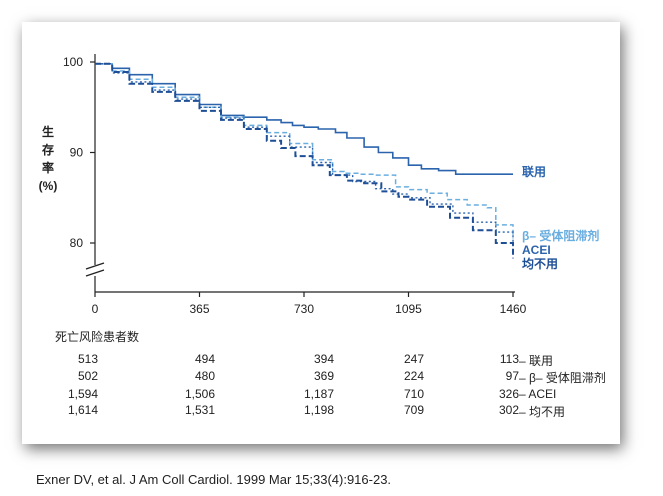 The height and width of the screenshot is (496, 663). I want to click on risk-table-cell: 97, so click(512, 376).